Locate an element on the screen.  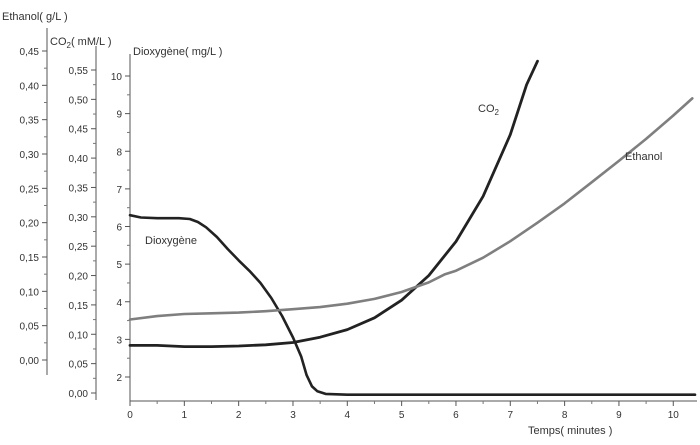
x-tick-label: 9 is located at coordinates (619, 415).